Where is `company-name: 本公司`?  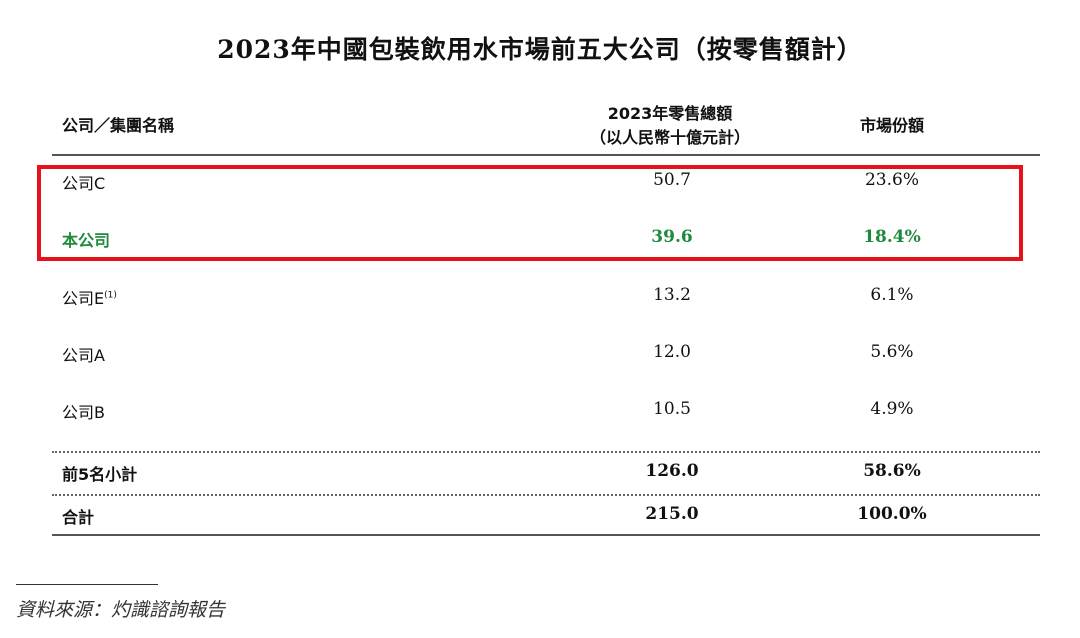
company-name: 本公司 is located at coordinates (86, 240).